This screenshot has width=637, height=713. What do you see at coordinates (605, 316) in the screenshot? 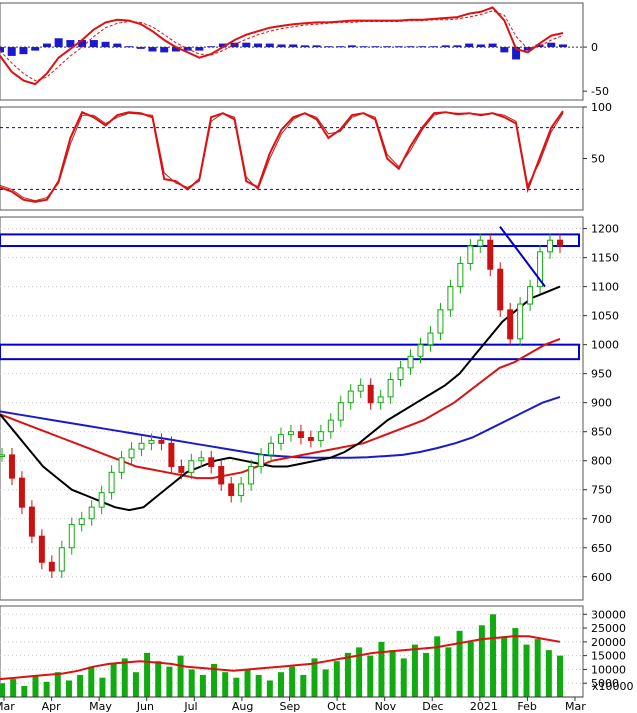
I see `price-ytick-label: 1050` at bounding box center [605, 316].